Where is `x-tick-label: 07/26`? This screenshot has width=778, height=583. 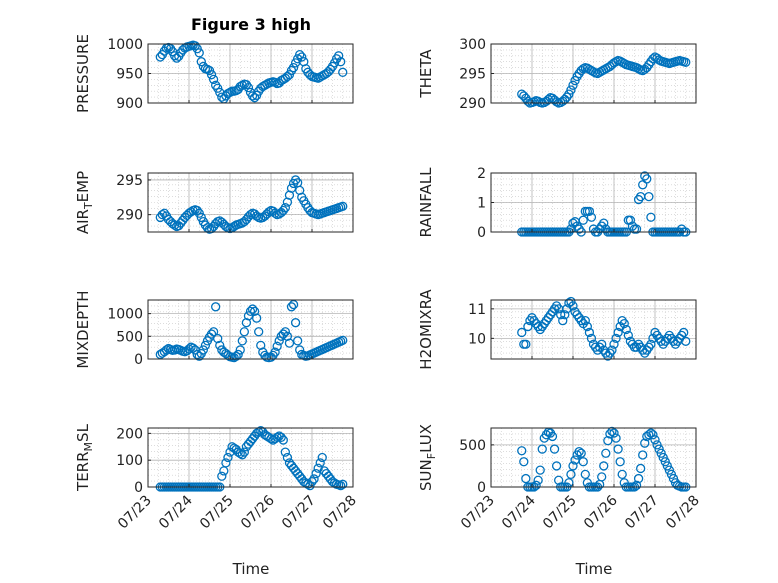 x-tick-label: 07/26 is located at coordinates (601, 512).